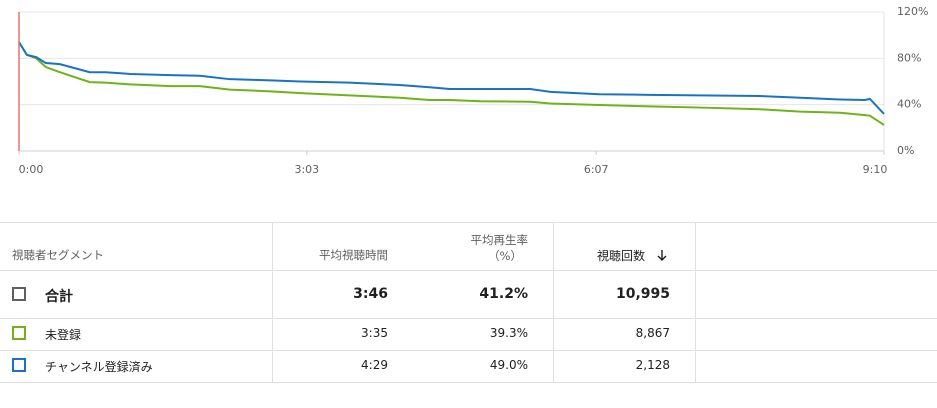  What do you see at coordinates (306, 169) in the screenshot?
I see `x-tick-label: 3:03` at bounding box center [306, 169].